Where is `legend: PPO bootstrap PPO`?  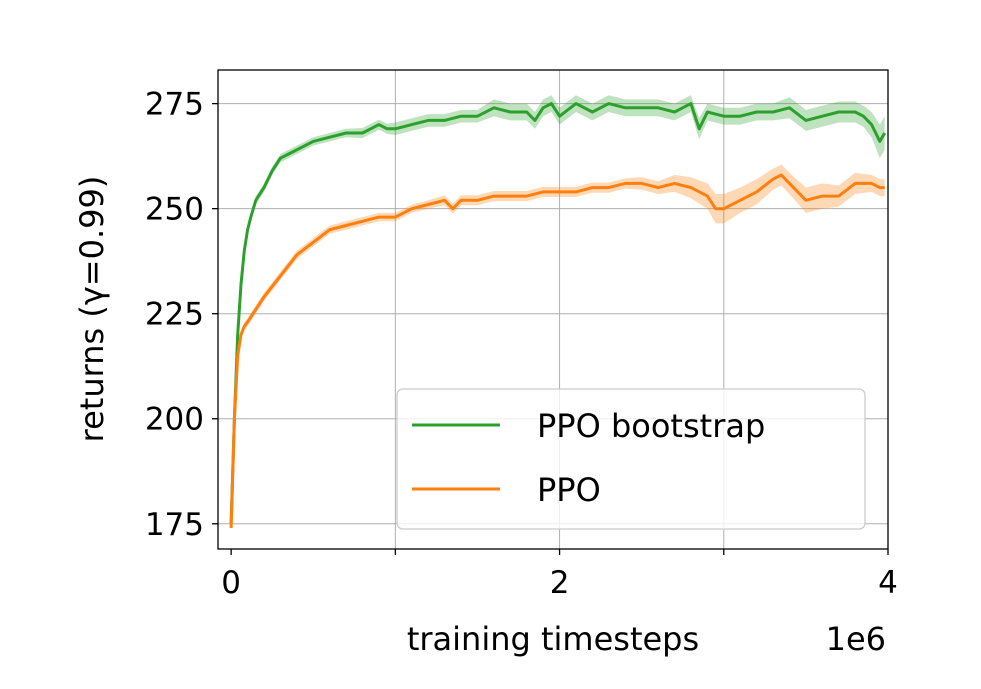 legend: PPO bootstrap PPO is located at coordinates (631, 459).